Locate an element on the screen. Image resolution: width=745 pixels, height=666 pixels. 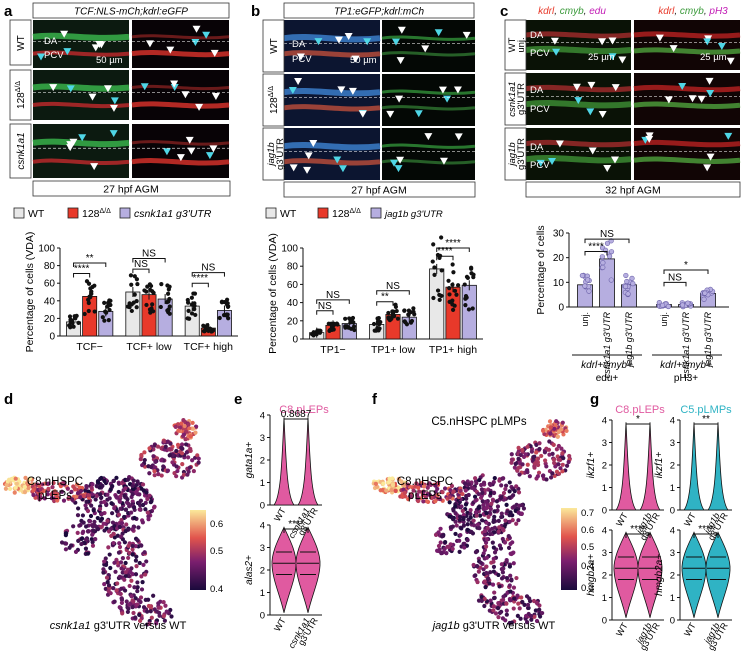
significance-label: ** is located at coordinates (90, 258).